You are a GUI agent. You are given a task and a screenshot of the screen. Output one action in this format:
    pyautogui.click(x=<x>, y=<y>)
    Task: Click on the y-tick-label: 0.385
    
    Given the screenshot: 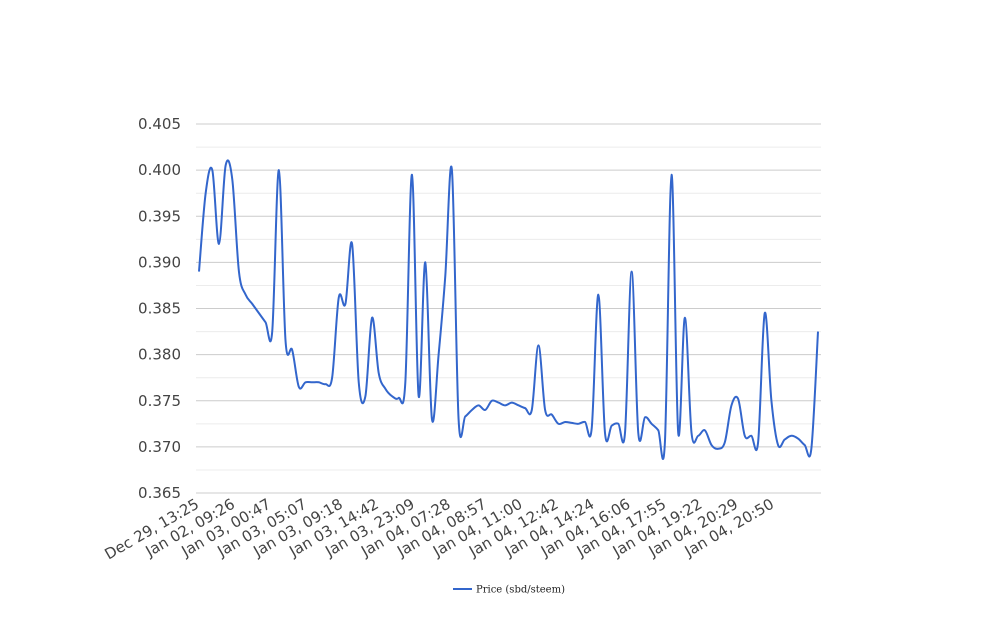 What is the action you would take?
    pyautogui.click(x=159, y=309)
    